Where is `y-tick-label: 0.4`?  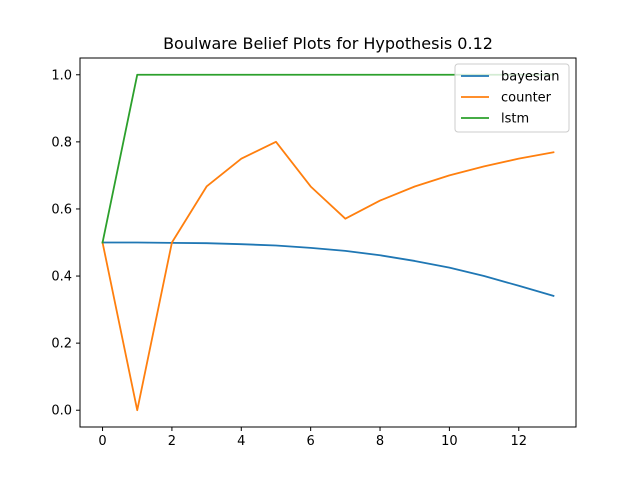 y-tick-label: 0.4 is located at coordinates (61, 277).